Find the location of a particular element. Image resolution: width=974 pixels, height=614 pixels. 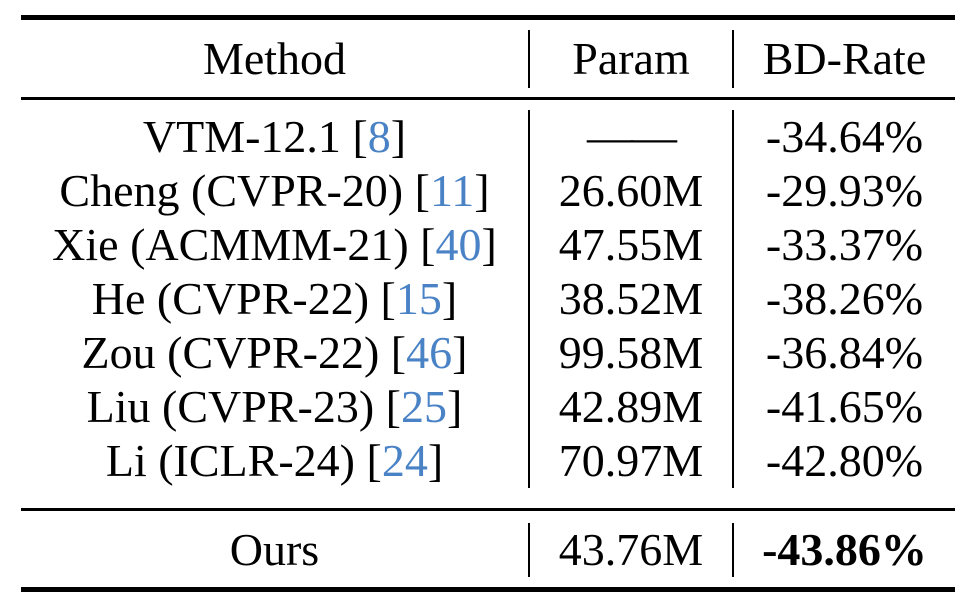

param-value: 42.89M is located at coordinates (630, 407).